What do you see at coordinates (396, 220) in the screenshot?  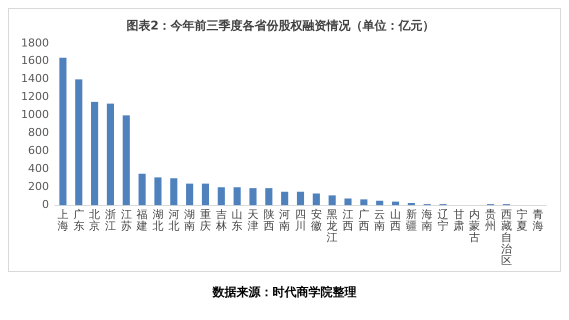 I see `x-tick-label: 山西` at bounding box center [396, 220].